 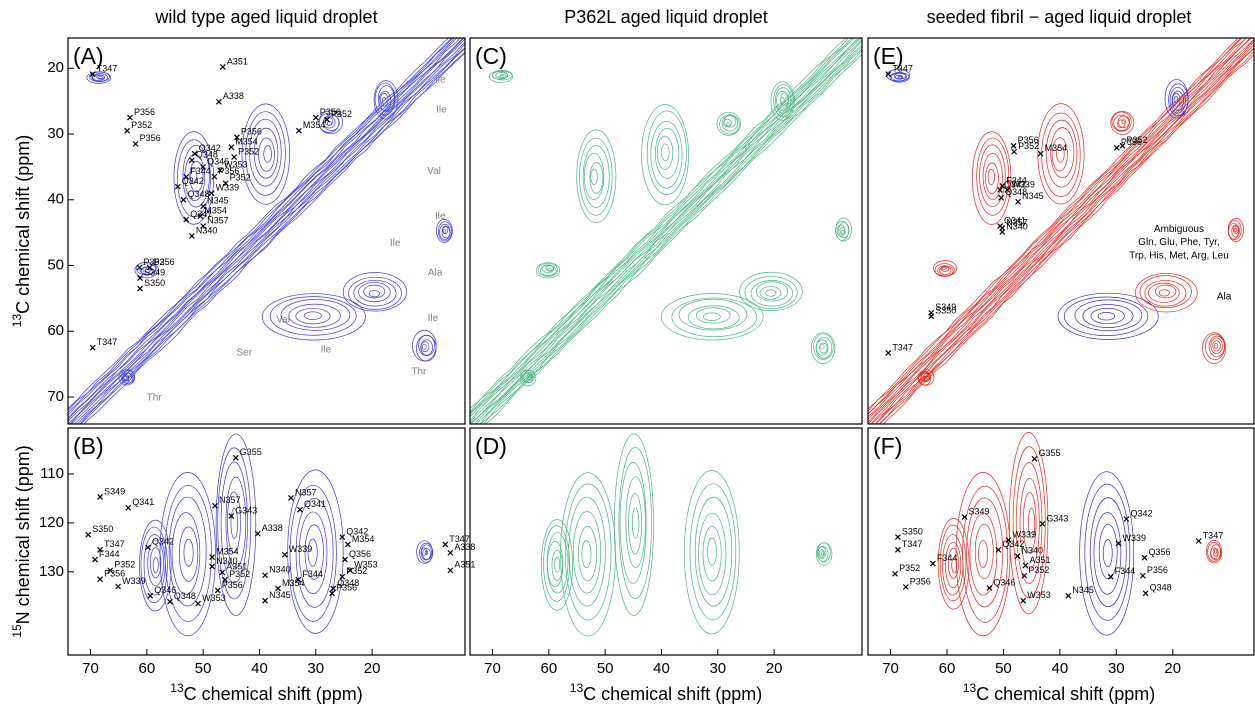 What do you see at coordinates (55, 396) in the screenshot?
I see `y-tick-label: 70` at bounding box center [55, 396].